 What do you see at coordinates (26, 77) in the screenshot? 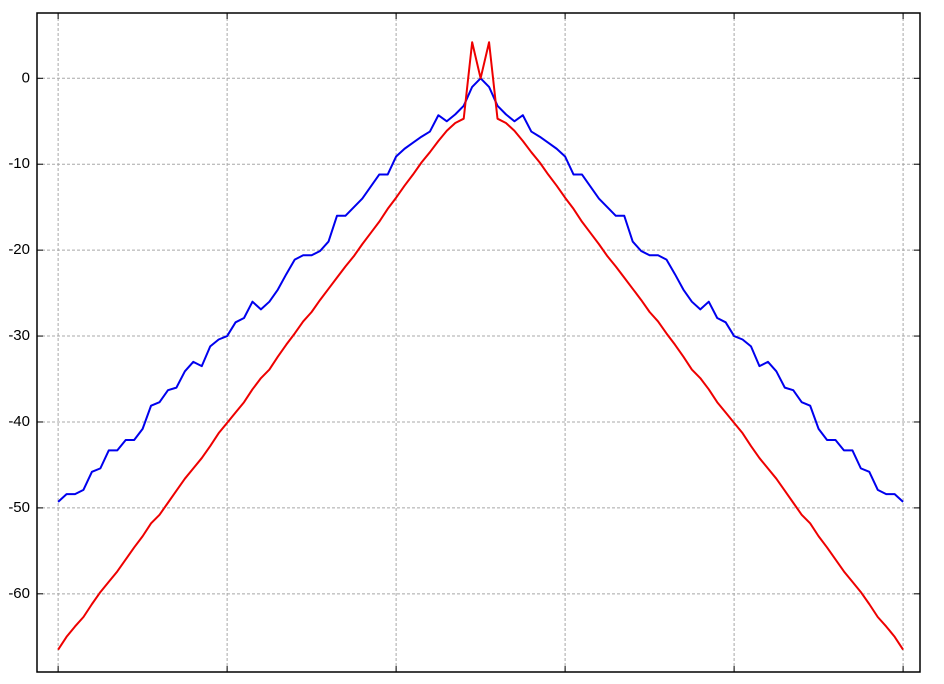
I see `y-tick-label: 0` at bounding box center [26, 77].